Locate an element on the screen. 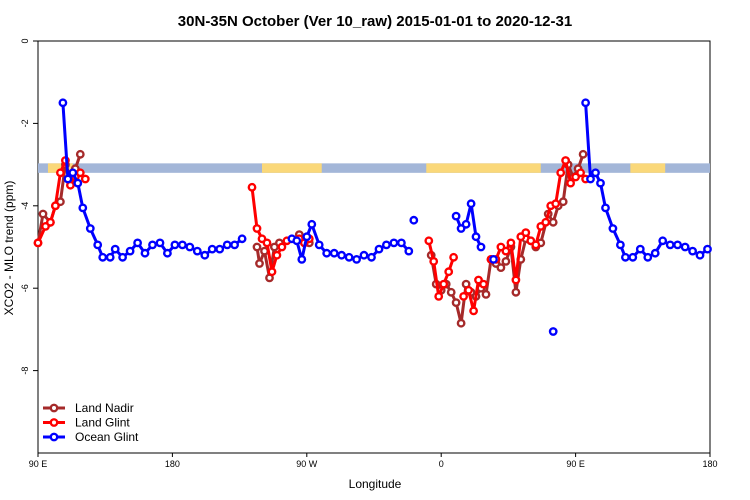 The height and width of the screenshot is (500, 750). y-tick-label: -2 is located at coordinates (25, 123).